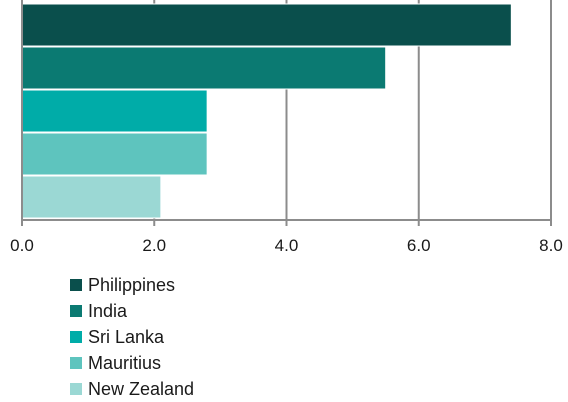  What do you see at coordinates (132, 311) in the screenshot?
I see `legend-item: India` at bounding box center [132, 311].